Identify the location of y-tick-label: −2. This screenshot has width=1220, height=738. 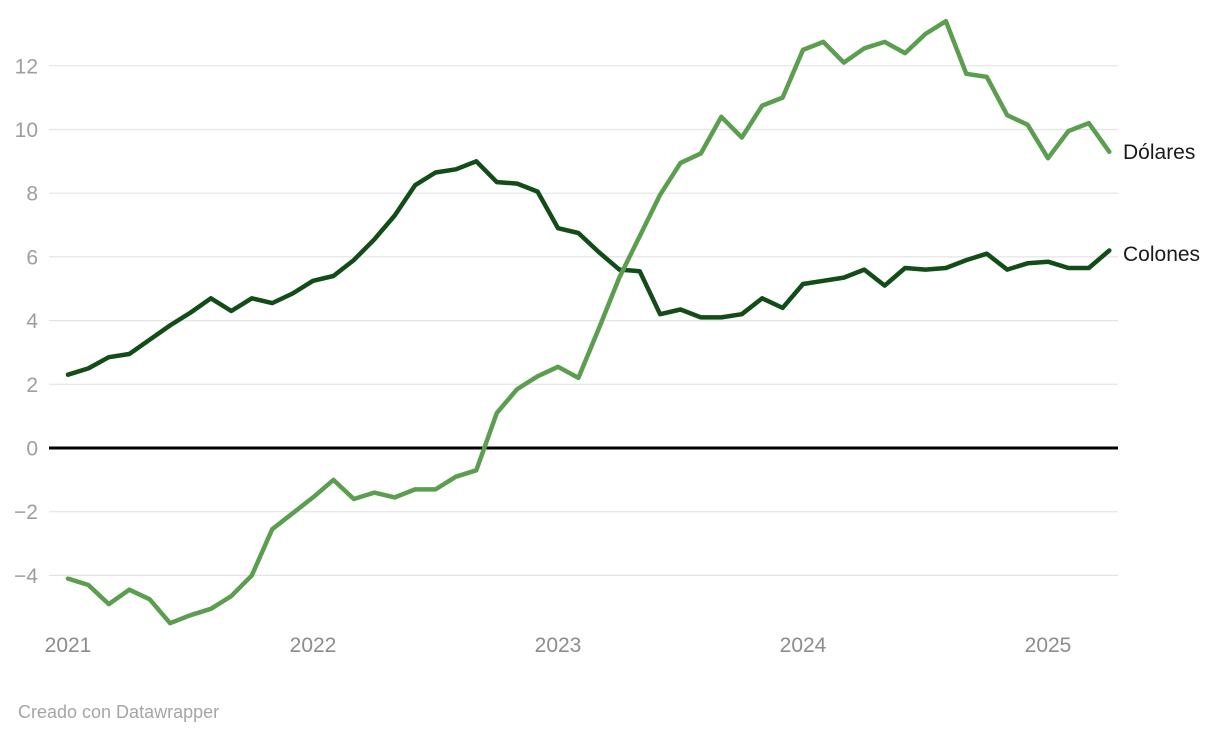
(26, 512).